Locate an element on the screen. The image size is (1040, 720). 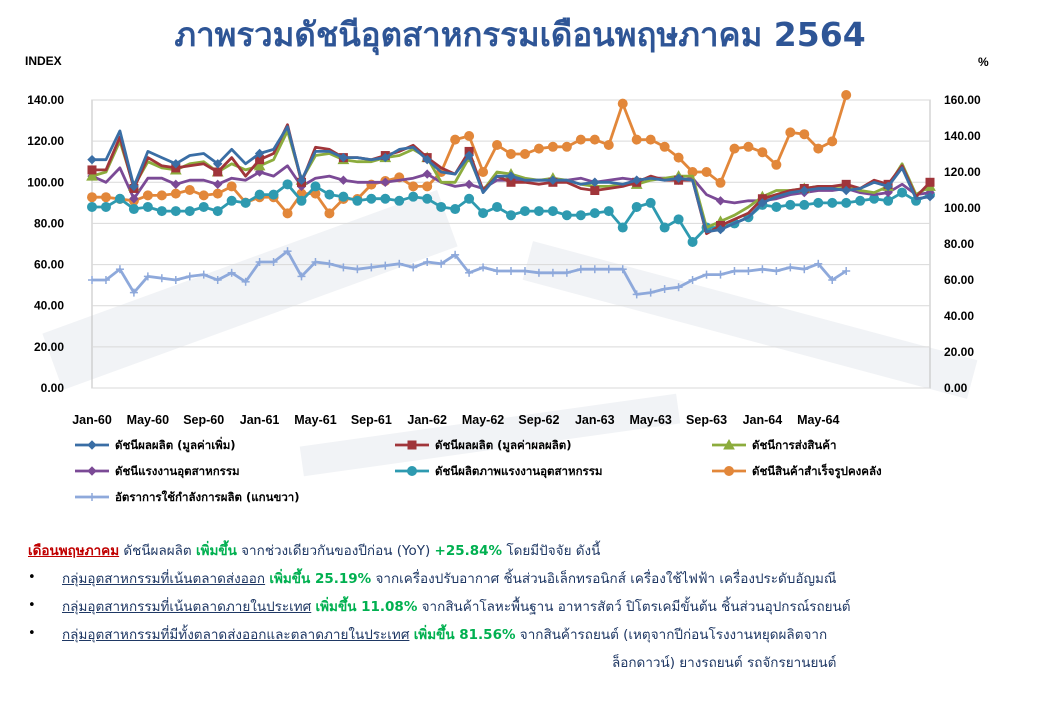
y-left-tick-label: 40.00 is located at coordinates (49, 306).